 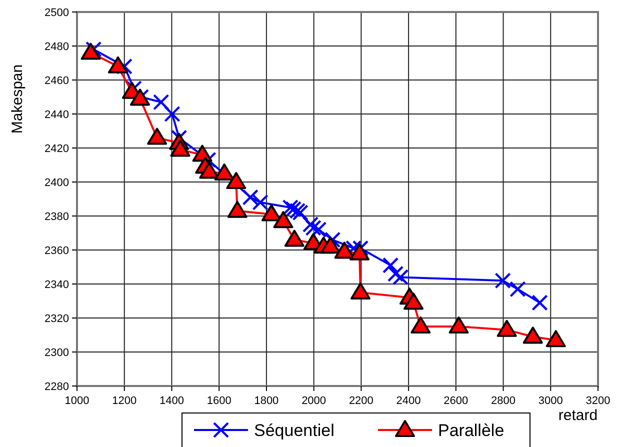 I want to click on y-tick-label: 2440, so click(x=56, y=115).